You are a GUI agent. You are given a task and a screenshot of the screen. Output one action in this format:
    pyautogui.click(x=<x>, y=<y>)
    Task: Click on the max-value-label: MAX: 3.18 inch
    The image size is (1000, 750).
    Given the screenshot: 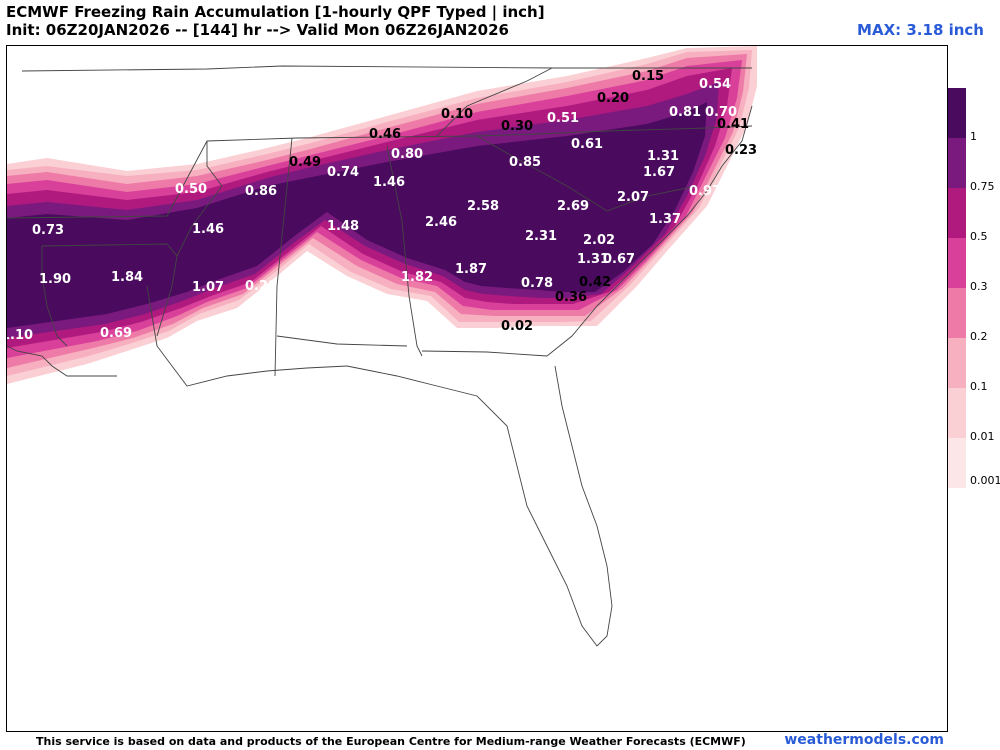 What is the action you would take?
    pyautogui.click(x=920, y=30)
    